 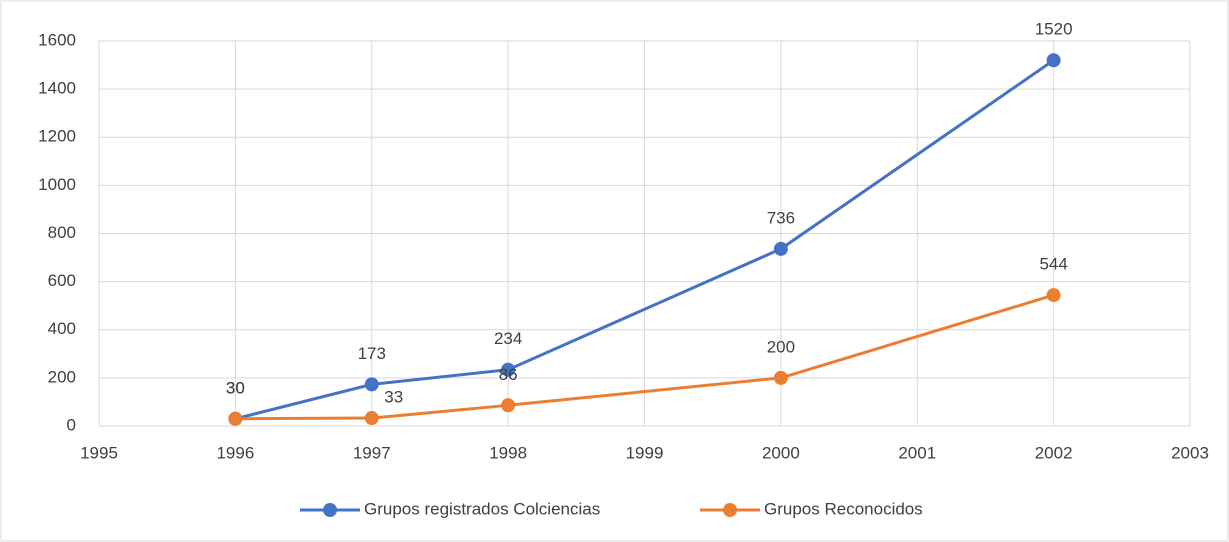 I want to click on data-label: 86, so click(x=508, y=374).